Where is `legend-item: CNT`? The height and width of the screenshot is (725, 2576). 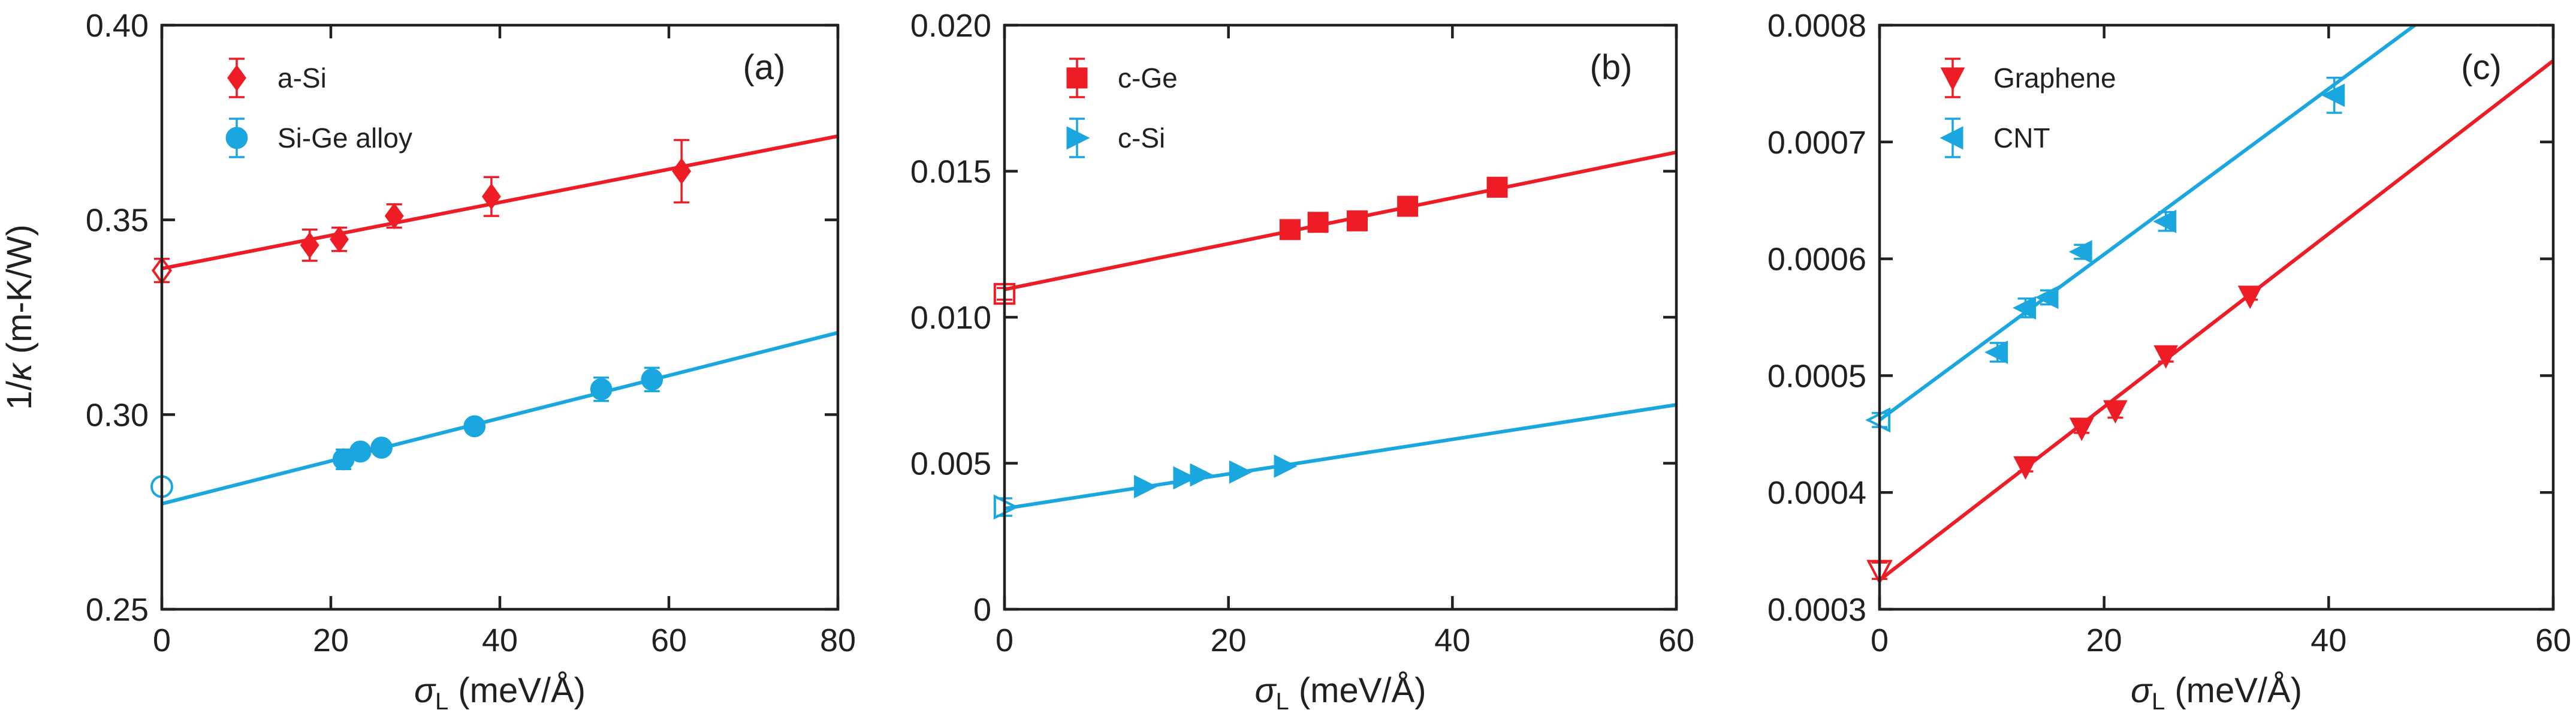 legend-item: CNT is located at coordinates (1995, 138).